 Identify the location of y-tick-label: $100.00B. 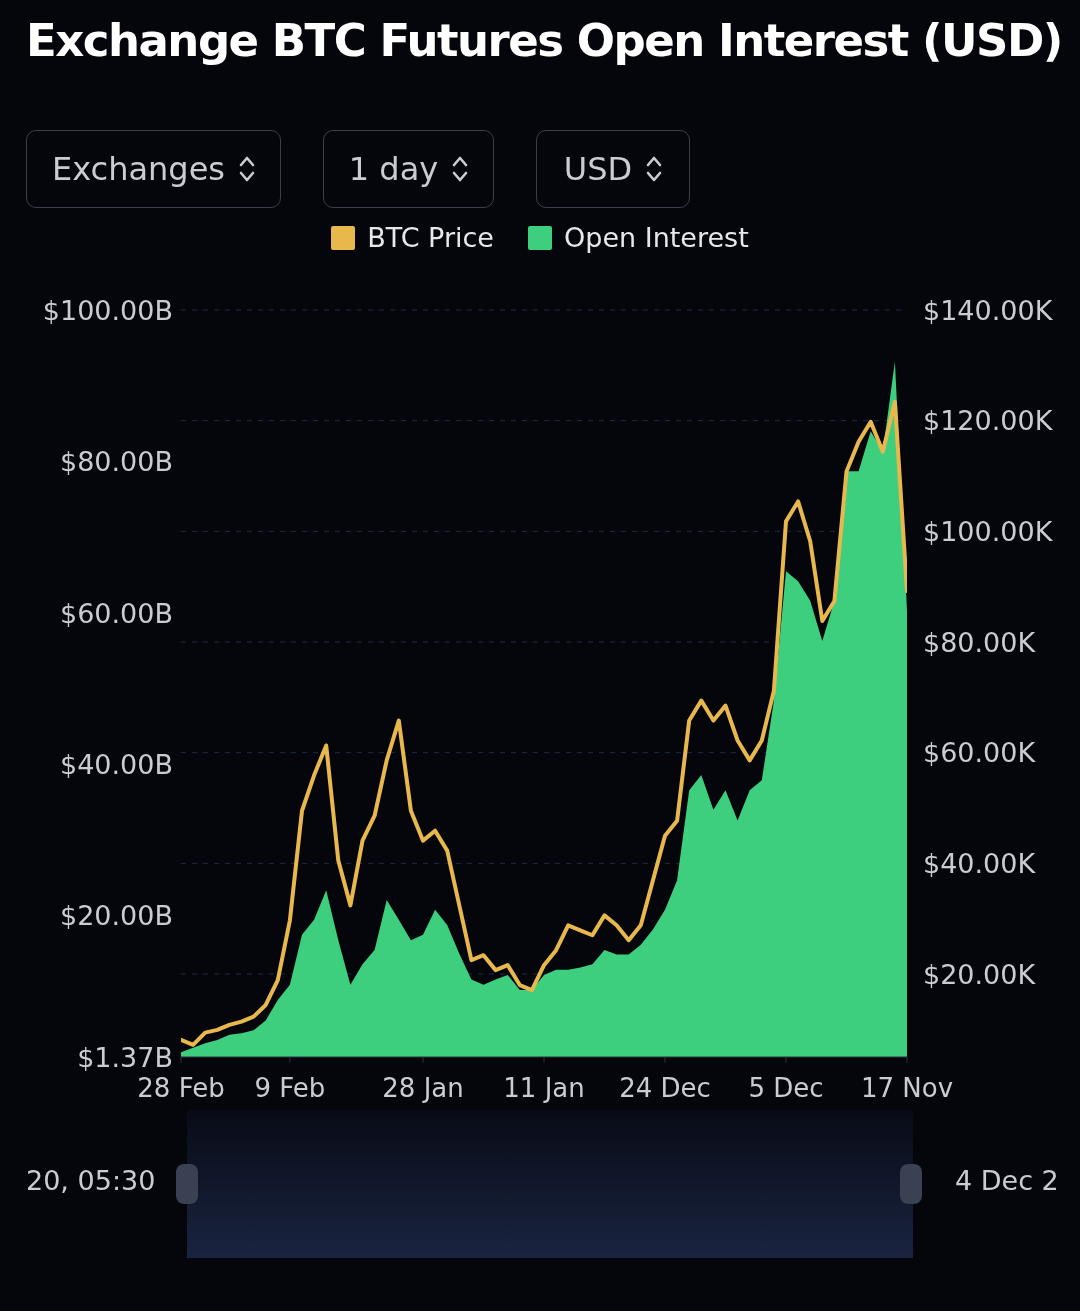
(107, 310).